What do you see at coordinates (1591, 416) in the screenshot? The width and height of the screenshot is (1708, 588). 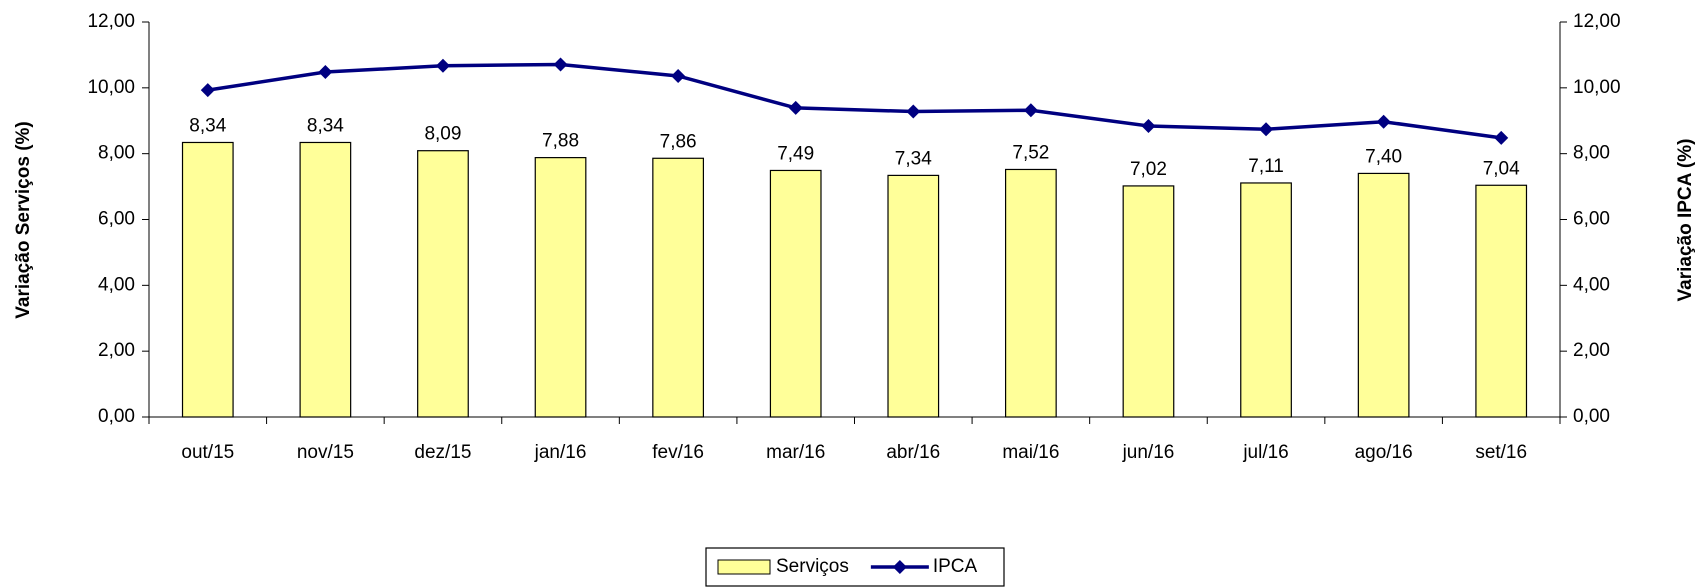 I see `y2-tick-label: 0,00` at bounding box center [1591, 416].